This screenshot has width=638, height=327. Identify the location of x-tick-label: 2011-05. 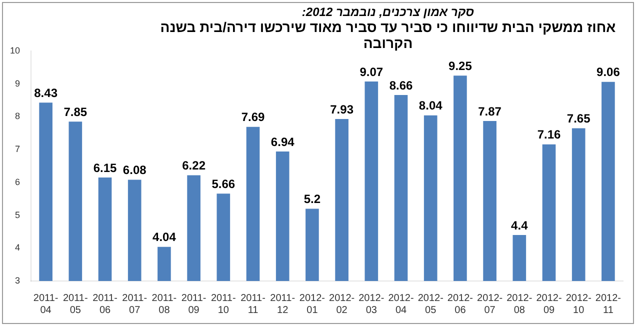
(75, 304).